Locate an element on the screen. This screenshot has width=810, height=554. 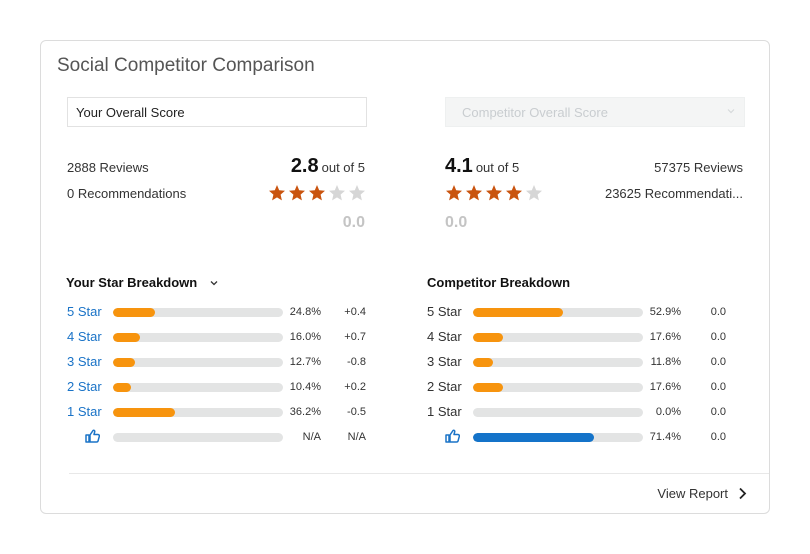
view-report-link: View Report is located at coordinates (702, 493).